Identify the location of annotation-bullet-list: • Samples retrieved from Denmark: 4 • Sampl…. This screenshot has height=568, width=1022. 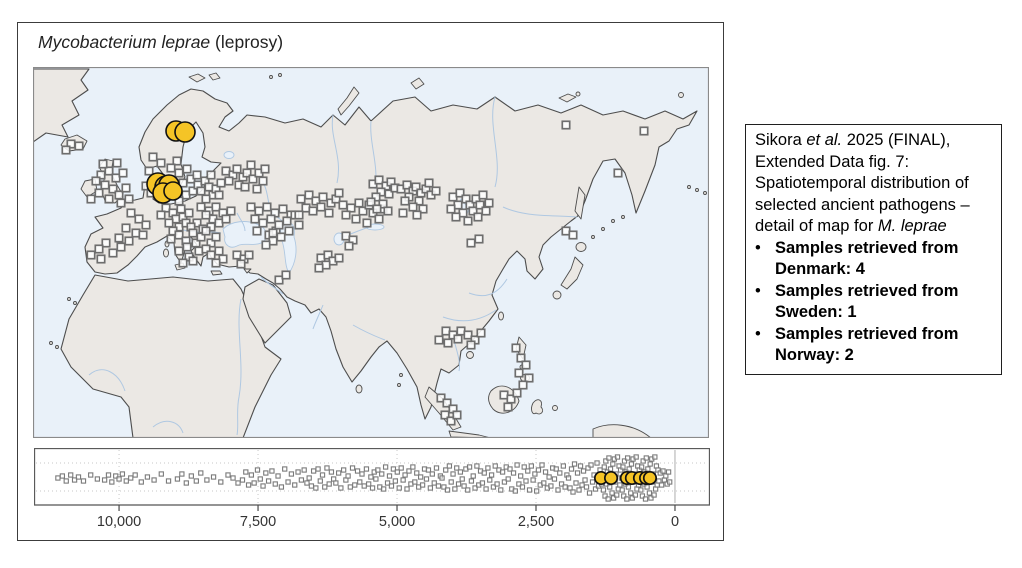
(873, 302).